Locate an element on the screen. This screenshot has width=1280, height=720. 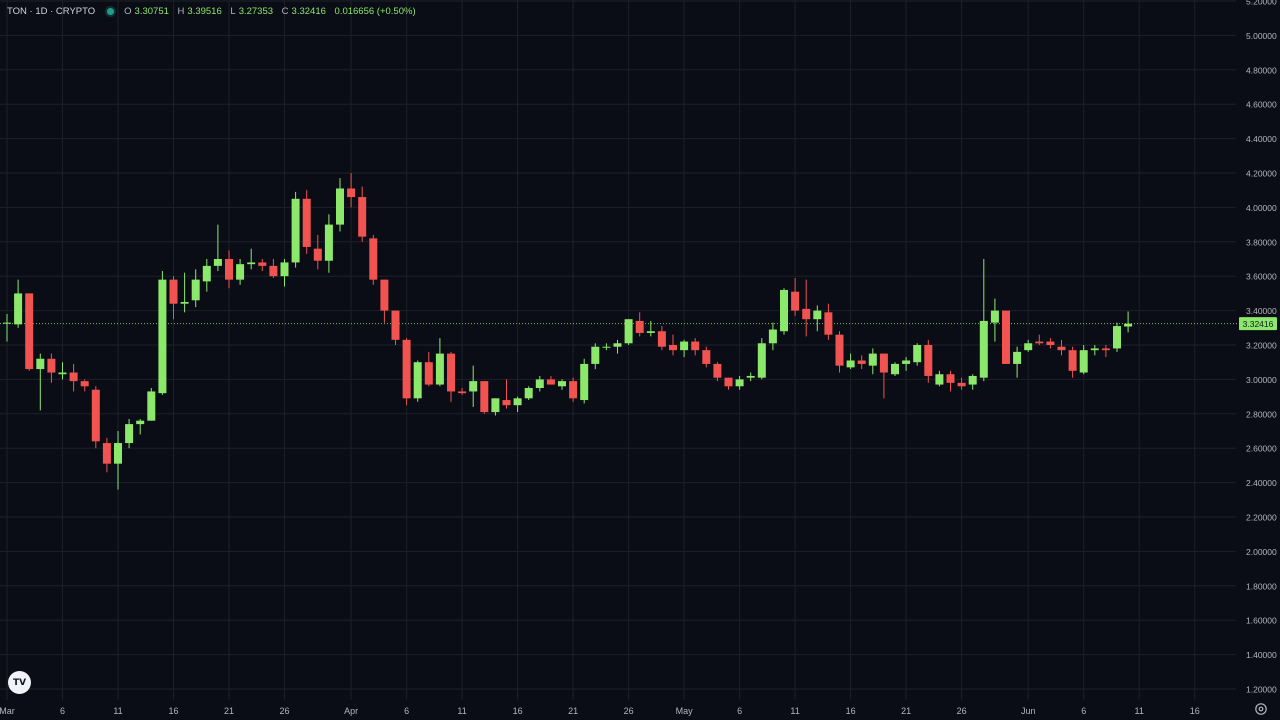
x-tick-label: Mar is located at coordinates (7, 711).